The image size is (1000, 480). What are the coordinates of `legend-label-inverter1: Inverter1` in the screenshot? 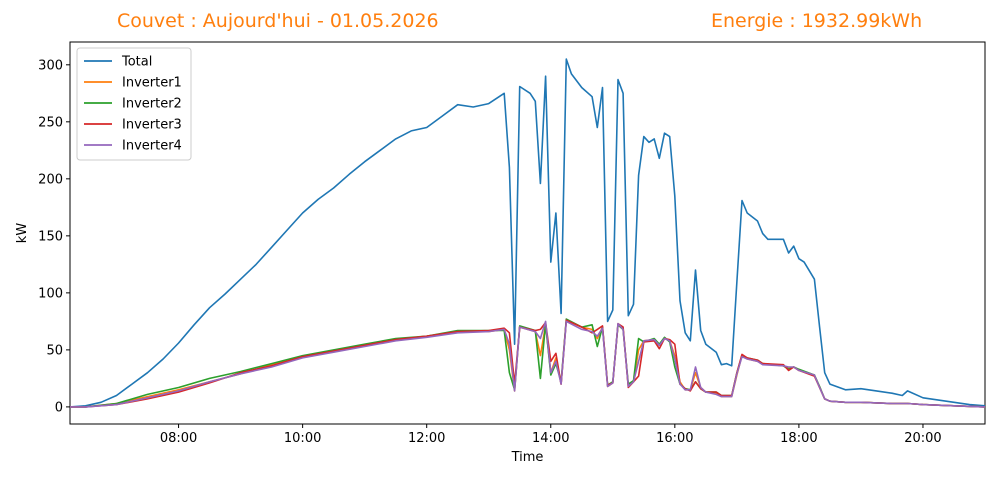 It's located at (152, 83).